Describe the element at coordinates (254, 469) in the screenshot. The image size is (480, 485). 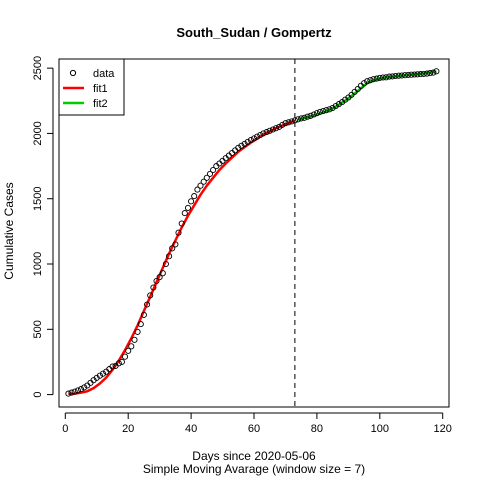
I see `chart-subtitle: Simple Moving Avarage (window size = 7)` at that location.